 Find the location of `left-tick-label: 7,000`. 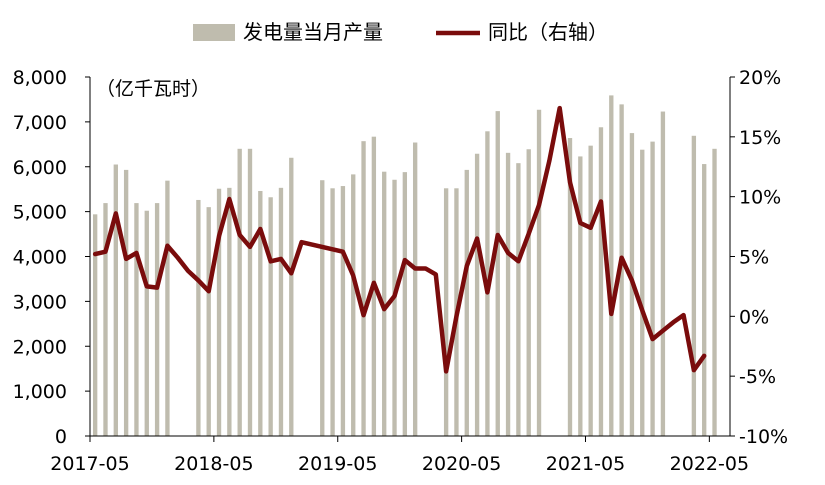

left-tick-label: 7,000 is located at coordinates (40, 123).